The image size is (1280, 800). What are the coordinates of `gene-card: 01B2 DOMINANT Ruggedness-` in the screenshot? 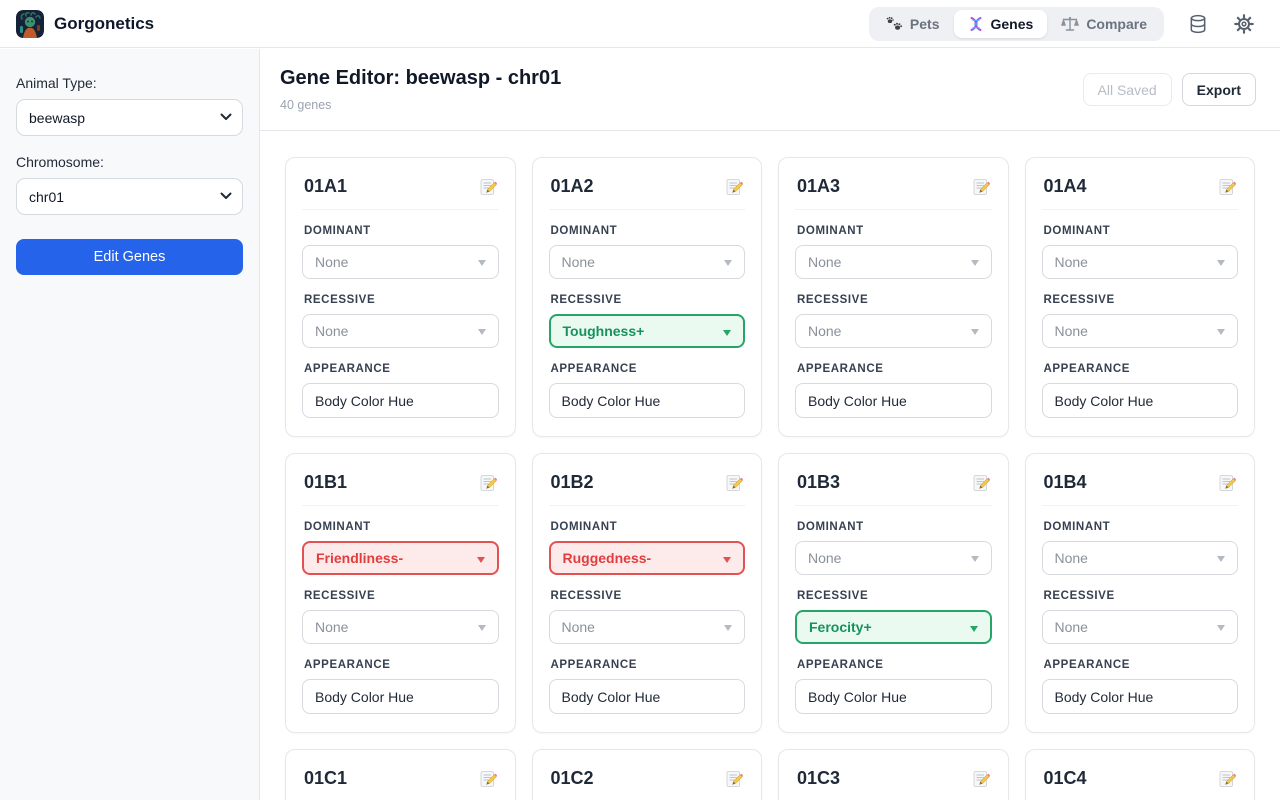 It's located at (646, 593).